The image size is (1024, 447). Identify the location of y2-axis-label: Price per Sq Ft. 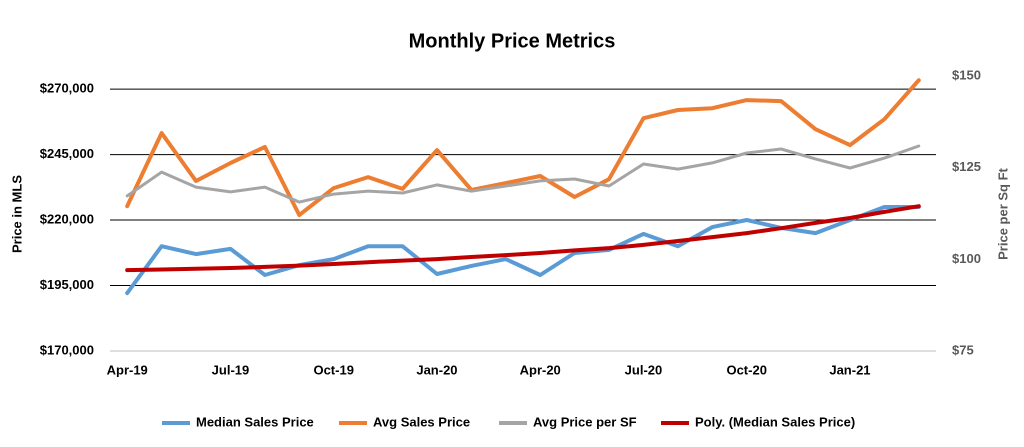
(1002, 213).